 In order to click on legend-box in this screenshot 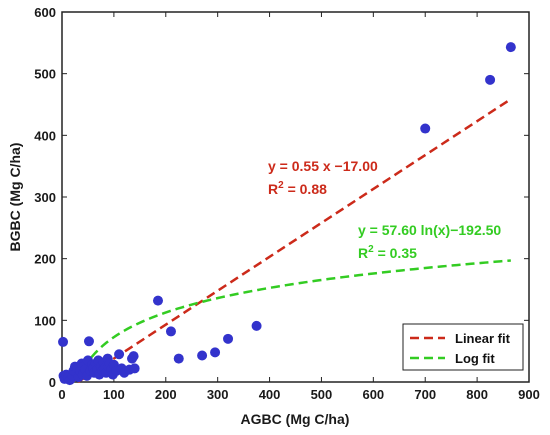, I will do `click(463, 347)`.